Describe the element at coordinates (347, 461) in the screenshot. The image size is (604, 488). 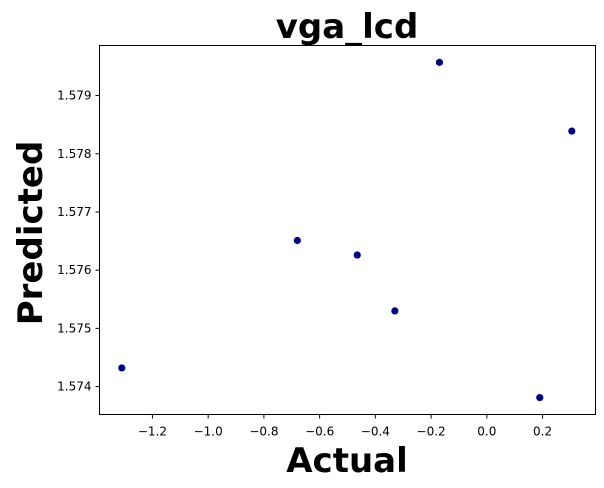
I see `x-axis-label: Actual` at that location.